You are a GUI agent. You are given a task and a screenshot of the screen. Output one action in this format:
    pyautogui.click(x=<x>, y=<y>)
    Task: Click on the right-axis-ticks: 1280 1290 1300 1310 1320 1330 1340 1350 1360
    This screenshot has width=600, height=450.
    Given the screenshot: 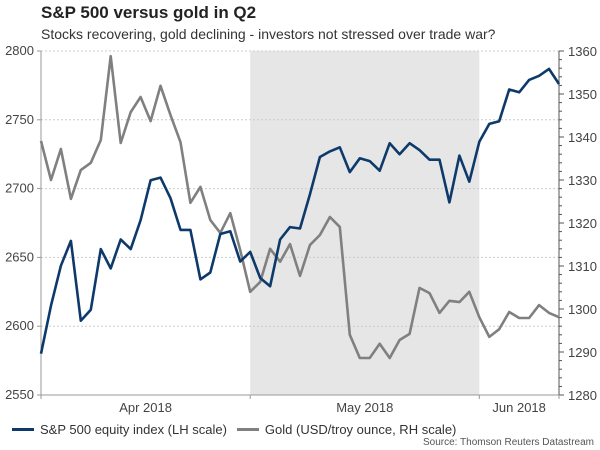 What is the action you would take?
    pyautogui.click(x=578, y=223)
    